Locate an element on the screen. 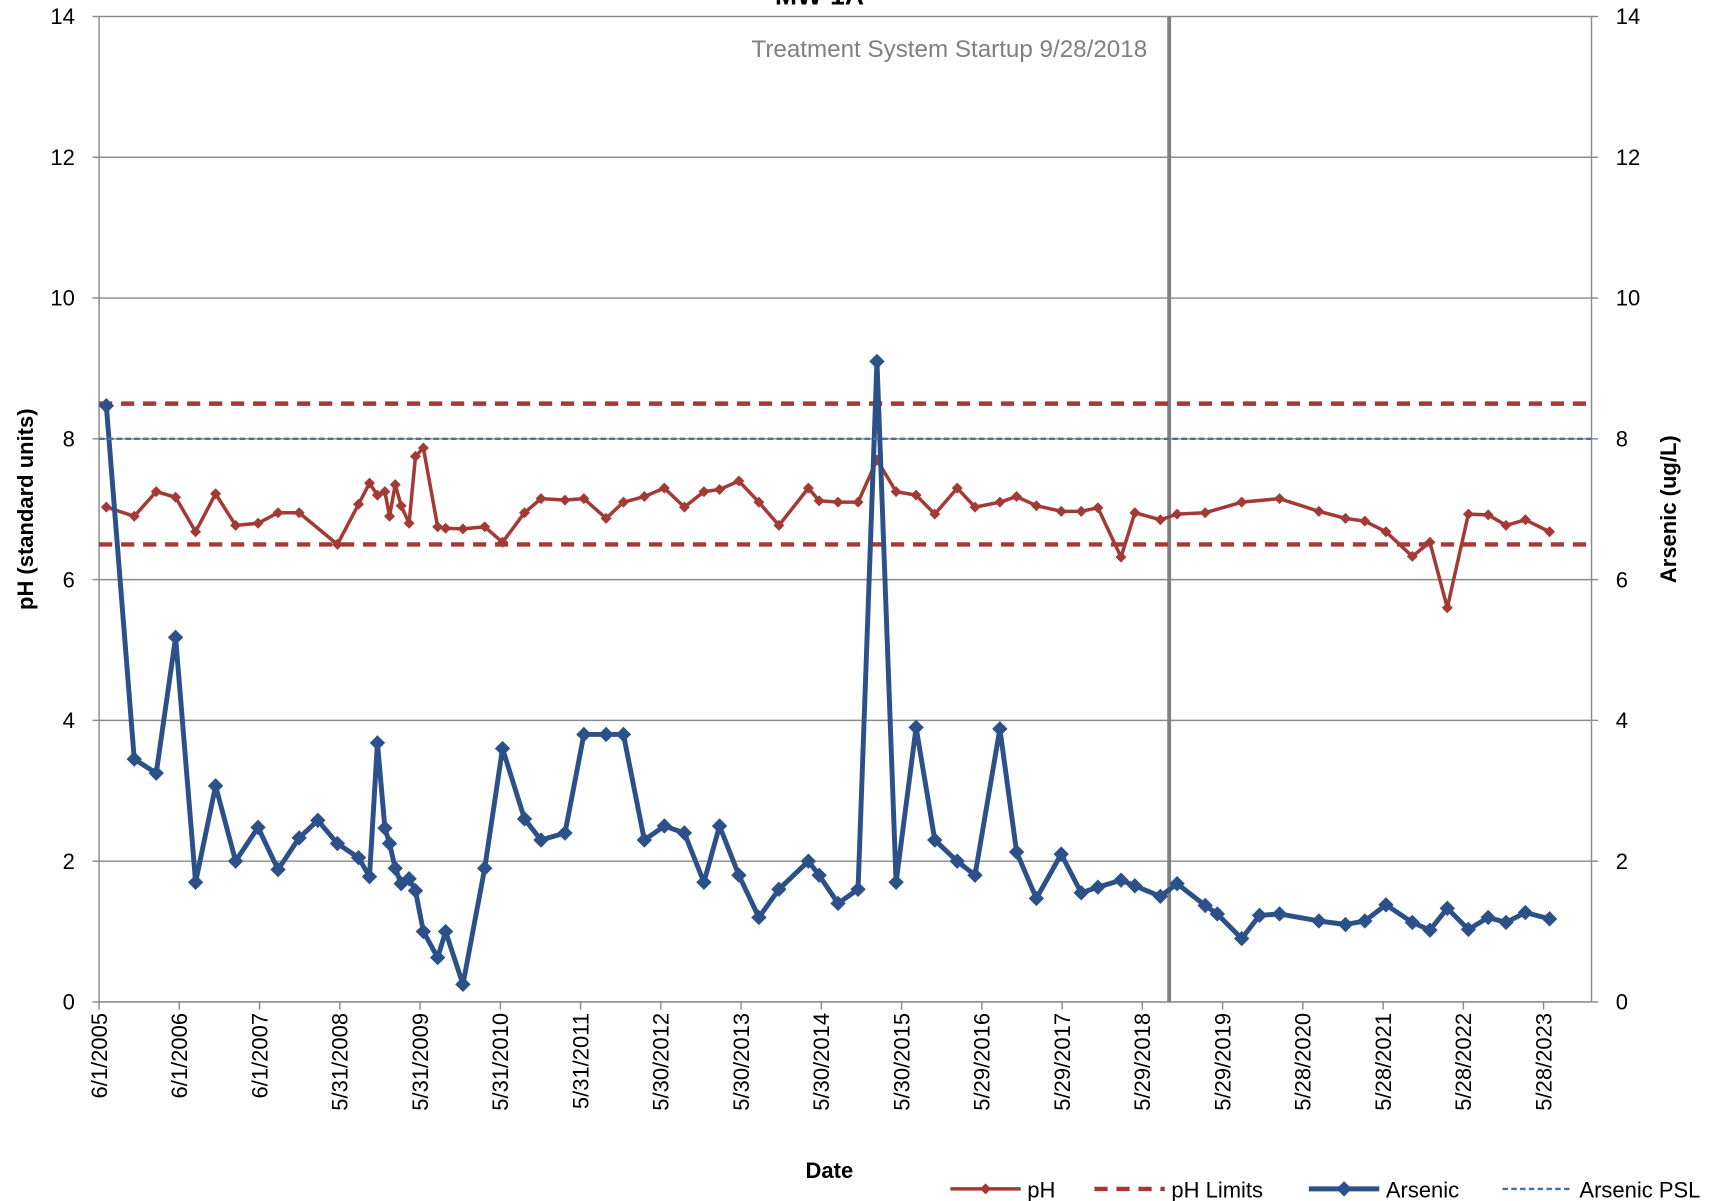 The width and height of the screenshot is (1717, 1201). y2-tick-label: 14 is located at coordinates (1628, 16).